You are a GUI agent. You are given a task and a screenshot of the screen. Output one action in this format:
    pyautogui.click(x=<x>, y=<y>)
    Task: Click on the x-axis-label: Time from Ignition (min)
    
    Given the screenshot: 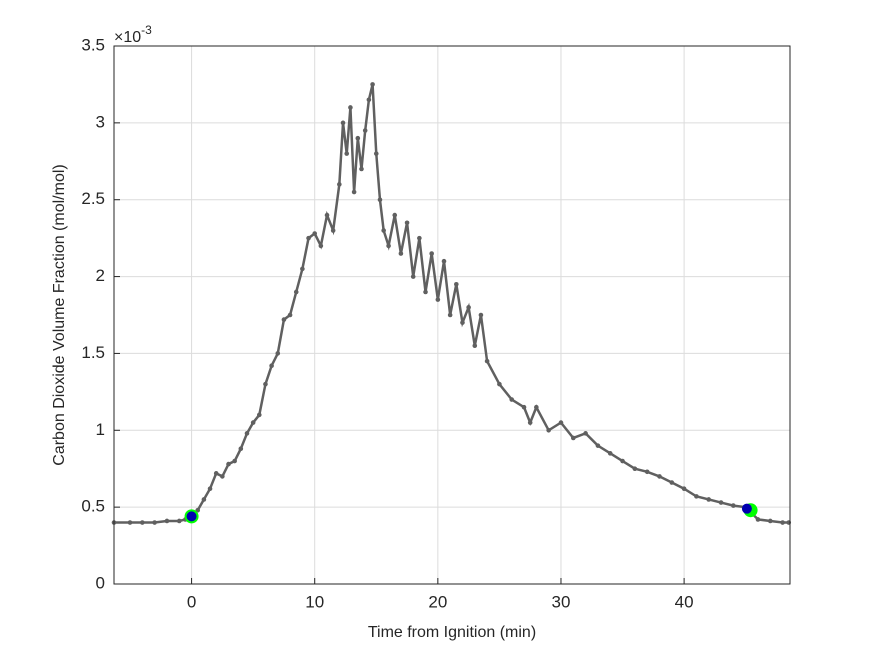 What is the action you would take?
    pyautogui.click(x=452, y=632)
    